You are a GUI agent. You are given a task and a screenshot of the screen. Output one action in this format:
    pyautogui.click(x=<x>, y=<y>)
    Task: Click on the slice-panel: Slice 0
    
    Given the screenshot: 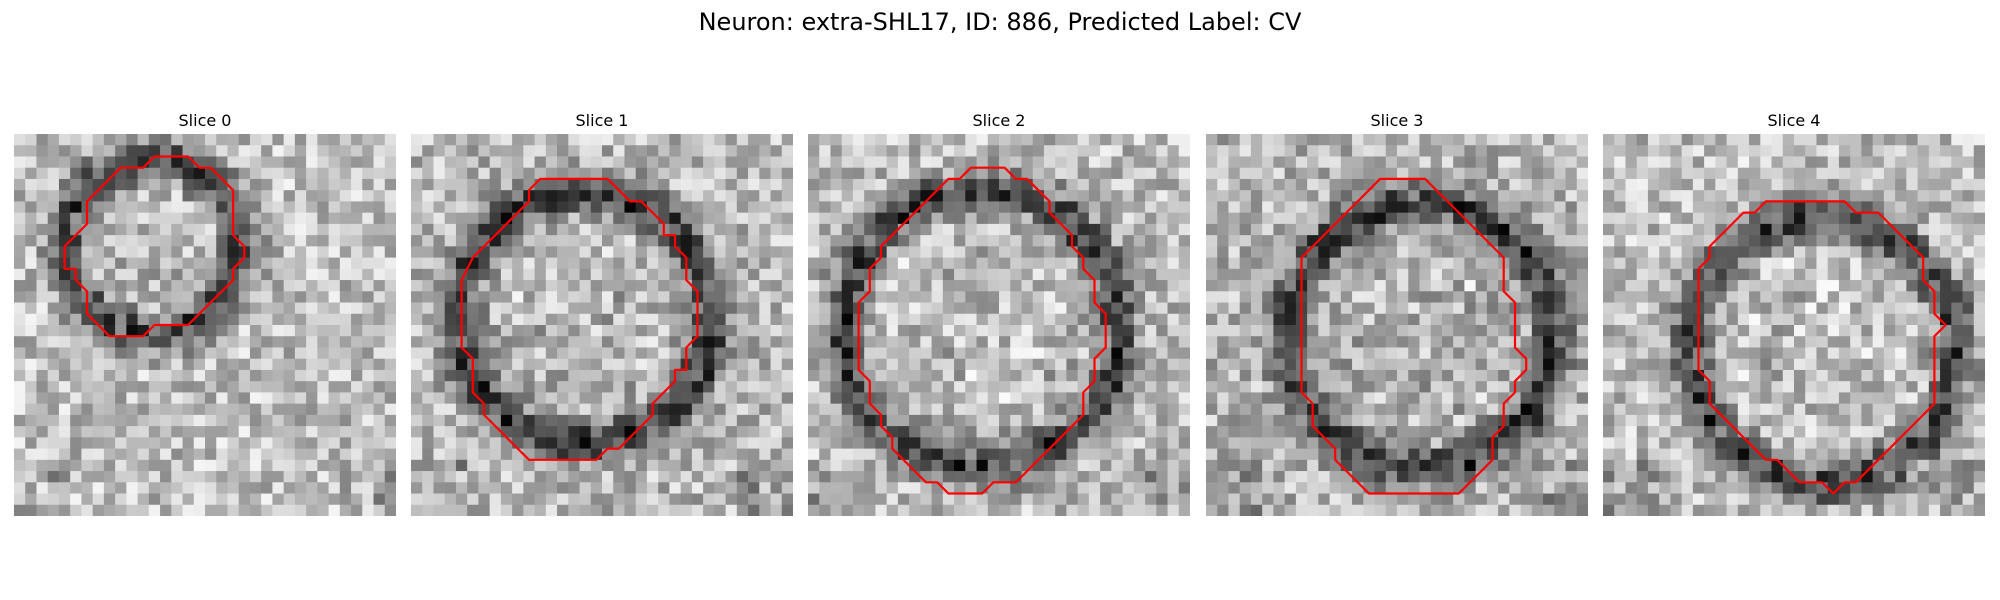 What is the action you would take?
    pyautogui.click(x=205, y=312)
    